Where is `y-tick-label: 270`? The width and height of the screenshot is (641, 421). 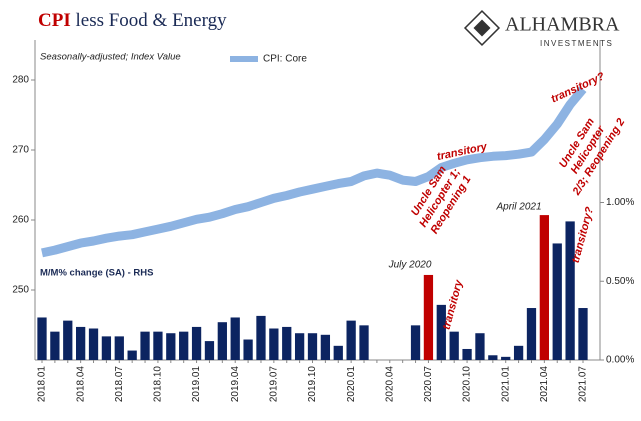 y-tick-label: 270 is located at coordinates (20, 150).